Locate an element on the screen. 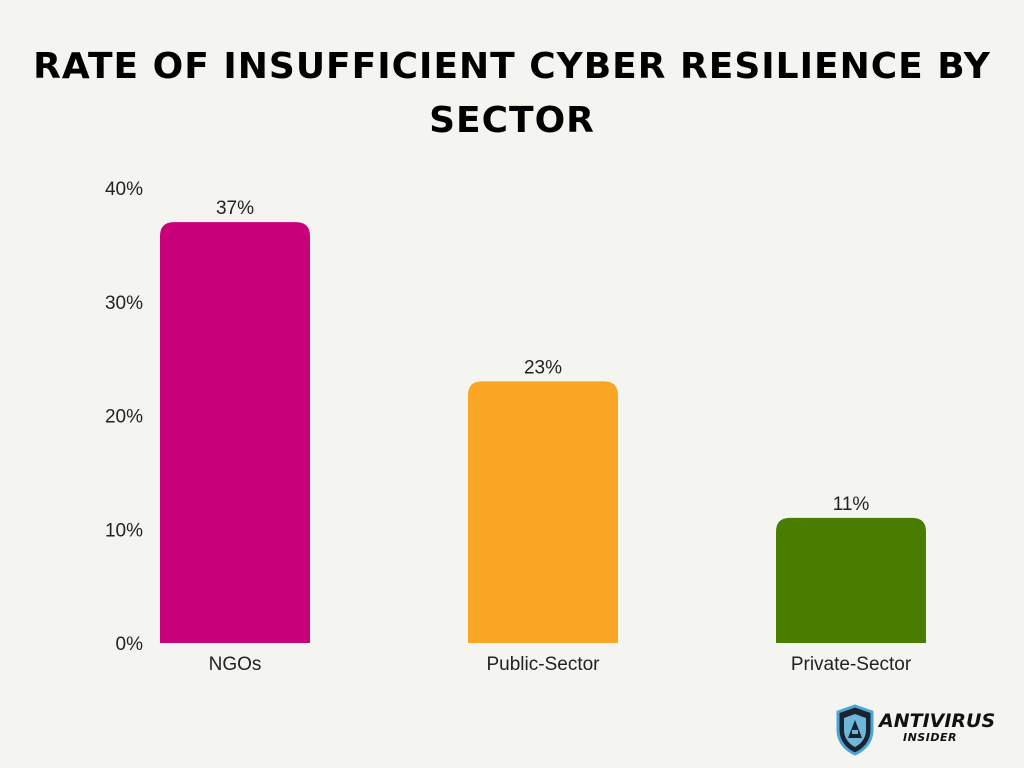 The width and height of the screenshot is (1024, 768). y-tick-label: 0% is located at coordinates (130, 644).